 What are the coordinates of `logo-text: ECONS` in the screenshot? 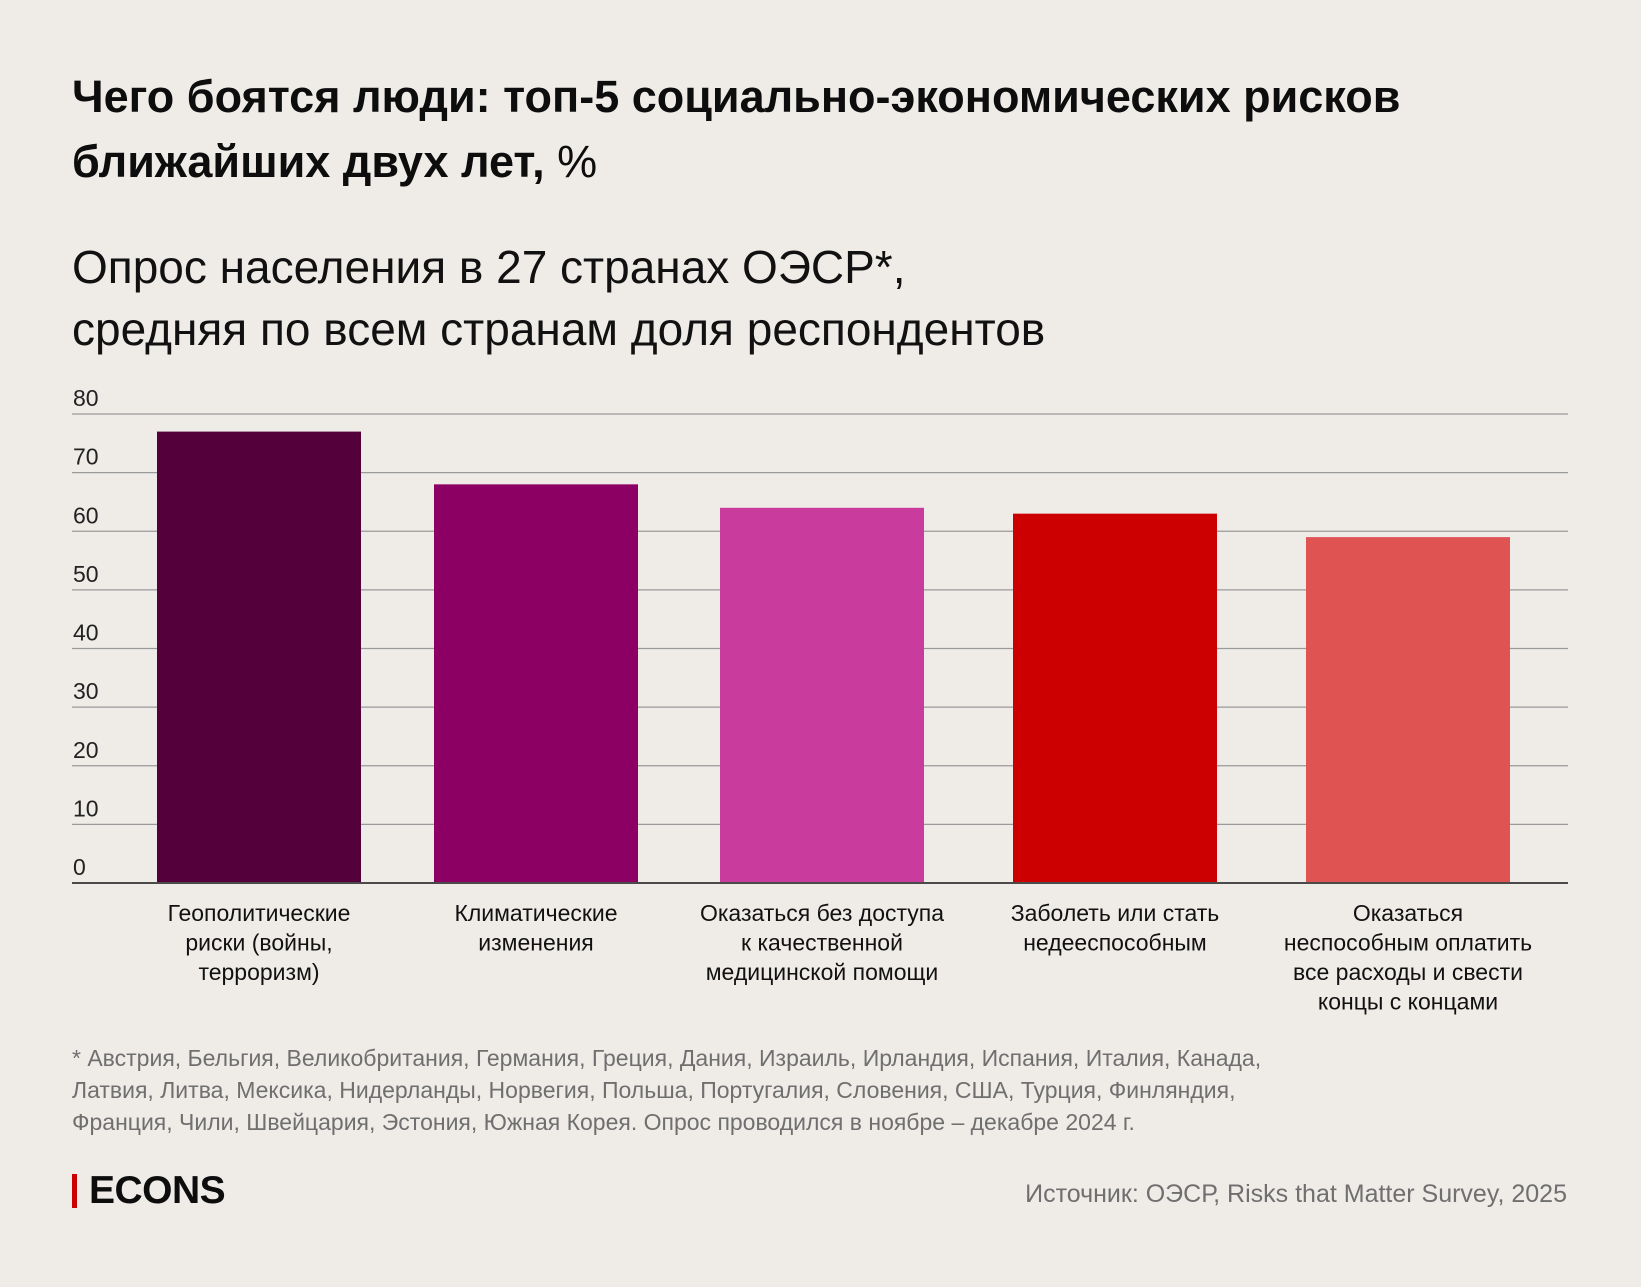 It's located at (157, 1190).